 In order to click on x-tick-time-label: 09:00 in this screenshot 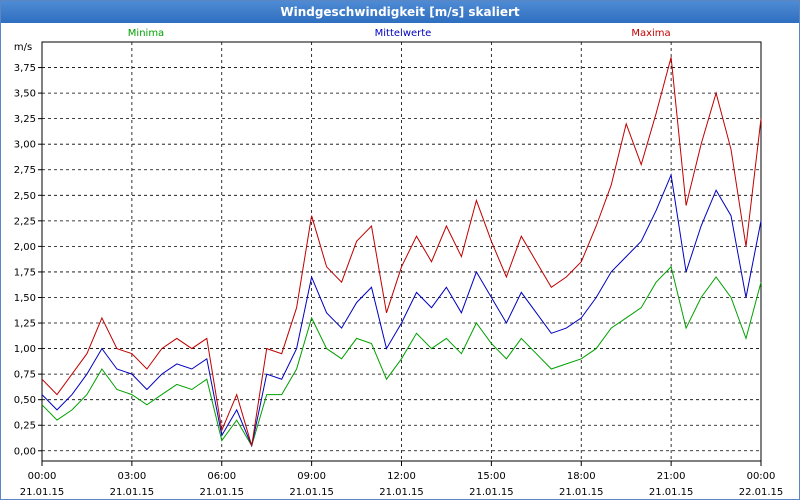, I will do `click(311, 476)`.